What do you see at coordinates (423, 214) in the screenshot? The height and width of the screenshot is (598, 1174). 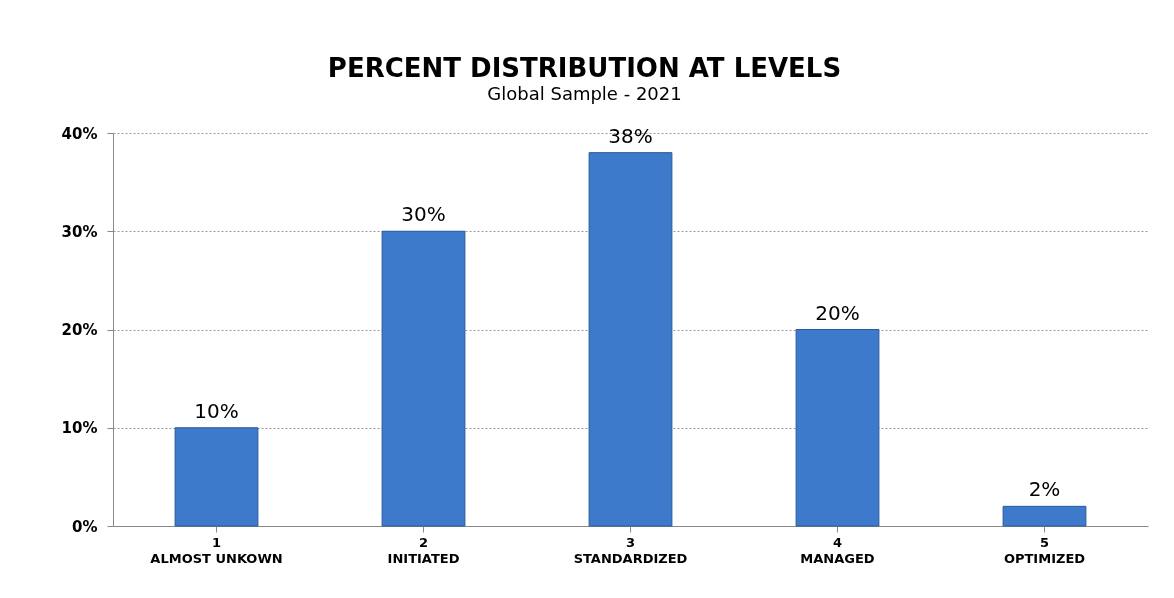 I see `data-label: 30%` at bounding box center [423, 214].